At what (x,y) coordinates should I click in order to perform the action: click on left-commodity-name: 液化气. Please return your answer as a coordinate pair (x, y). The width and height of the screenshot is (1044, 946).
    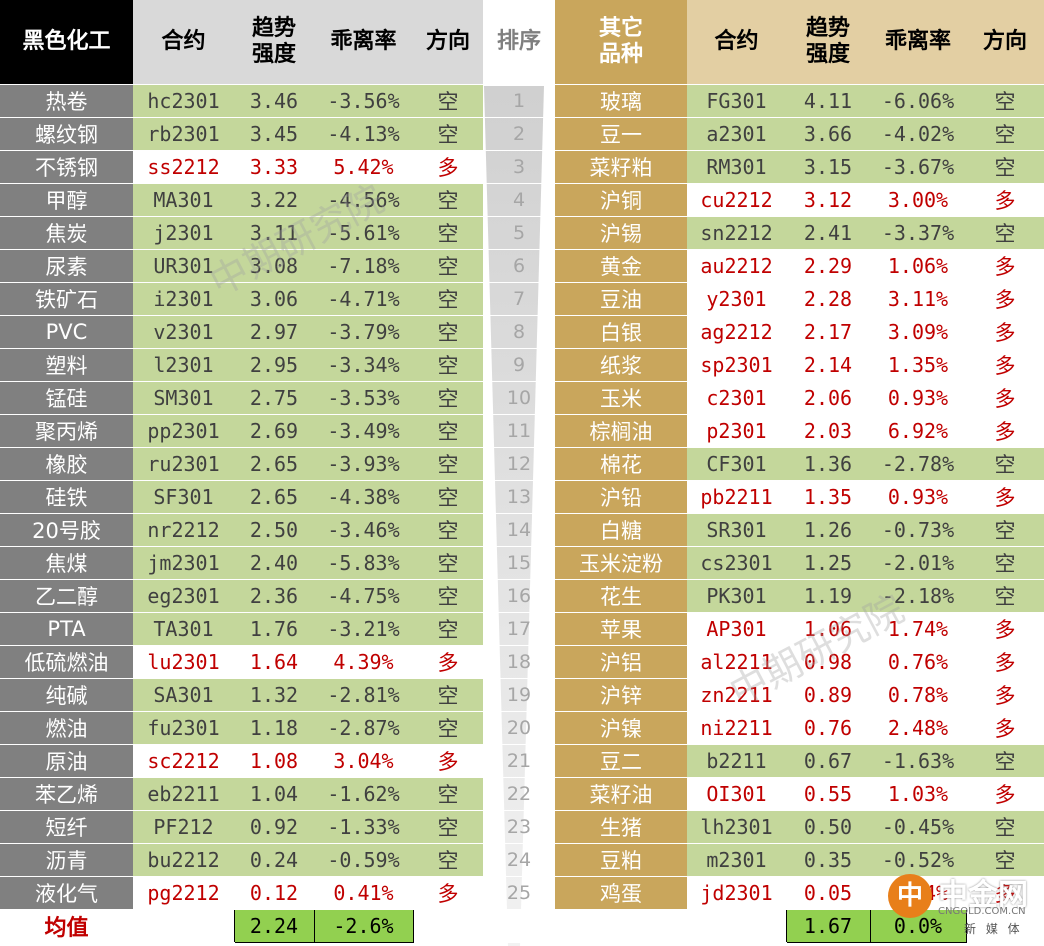
    Looking at the image, I should click on (66, 893).